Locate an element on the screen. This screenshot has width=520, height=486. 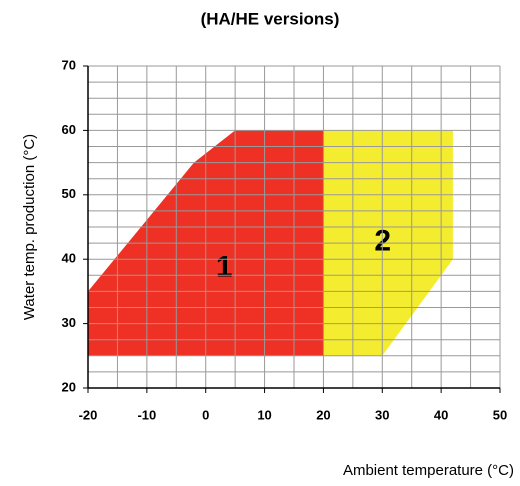
x-tick-label: 10 is located at coordinates (264, 414).